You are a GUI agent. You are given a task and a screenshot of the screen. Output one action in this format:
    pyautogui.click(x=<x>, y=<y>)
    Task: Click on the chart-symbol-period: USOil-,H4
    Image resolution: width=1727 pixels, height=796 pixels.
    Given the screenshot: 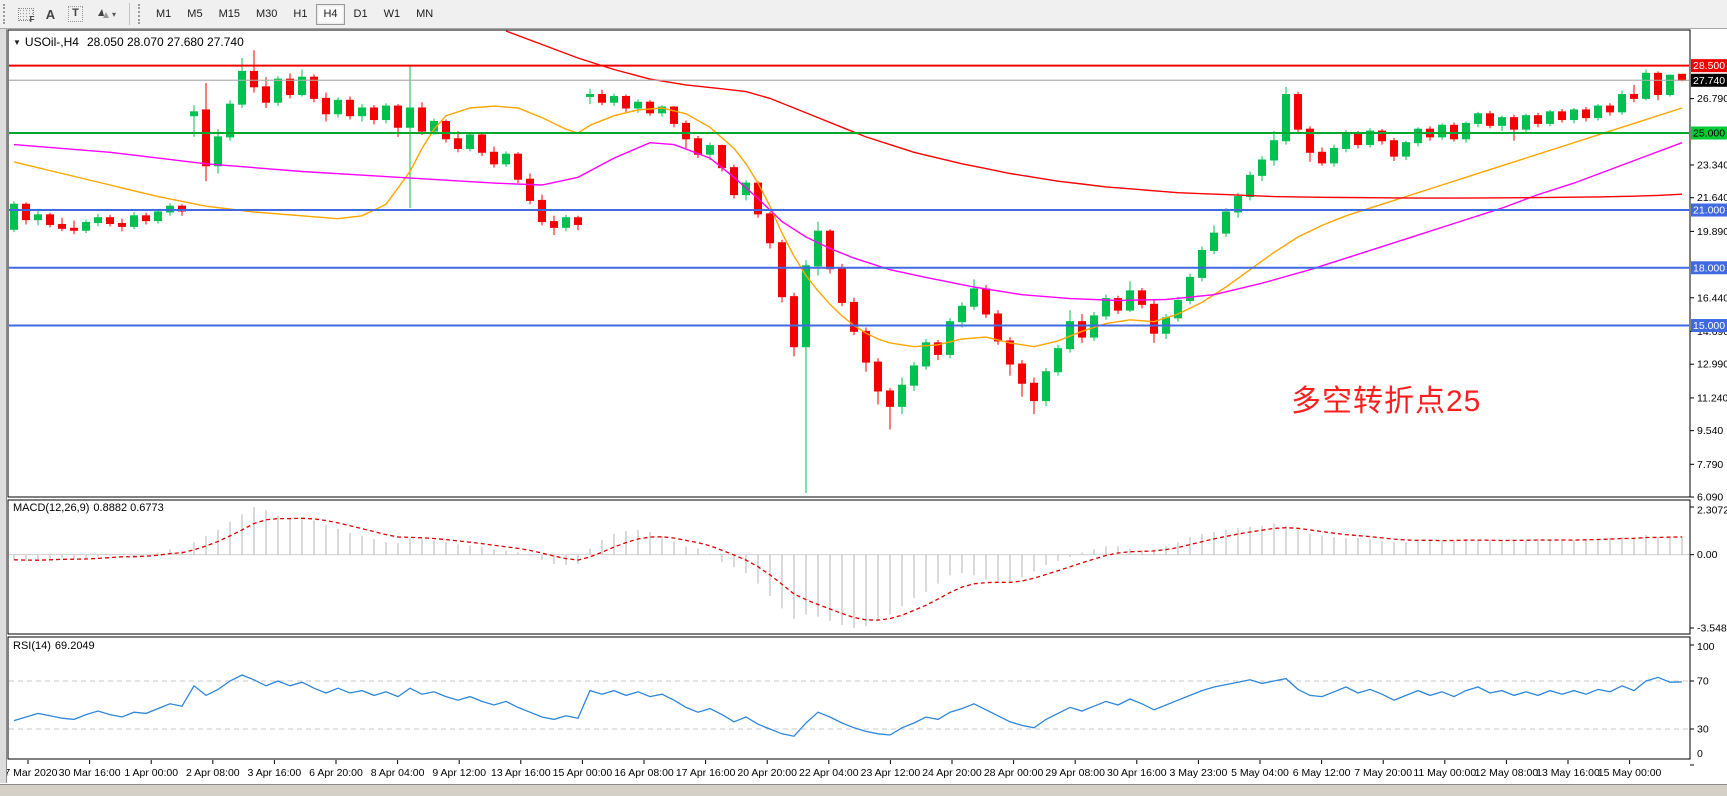 What is the action you would take?
    pyautogui.click(x=51, y=42)
    